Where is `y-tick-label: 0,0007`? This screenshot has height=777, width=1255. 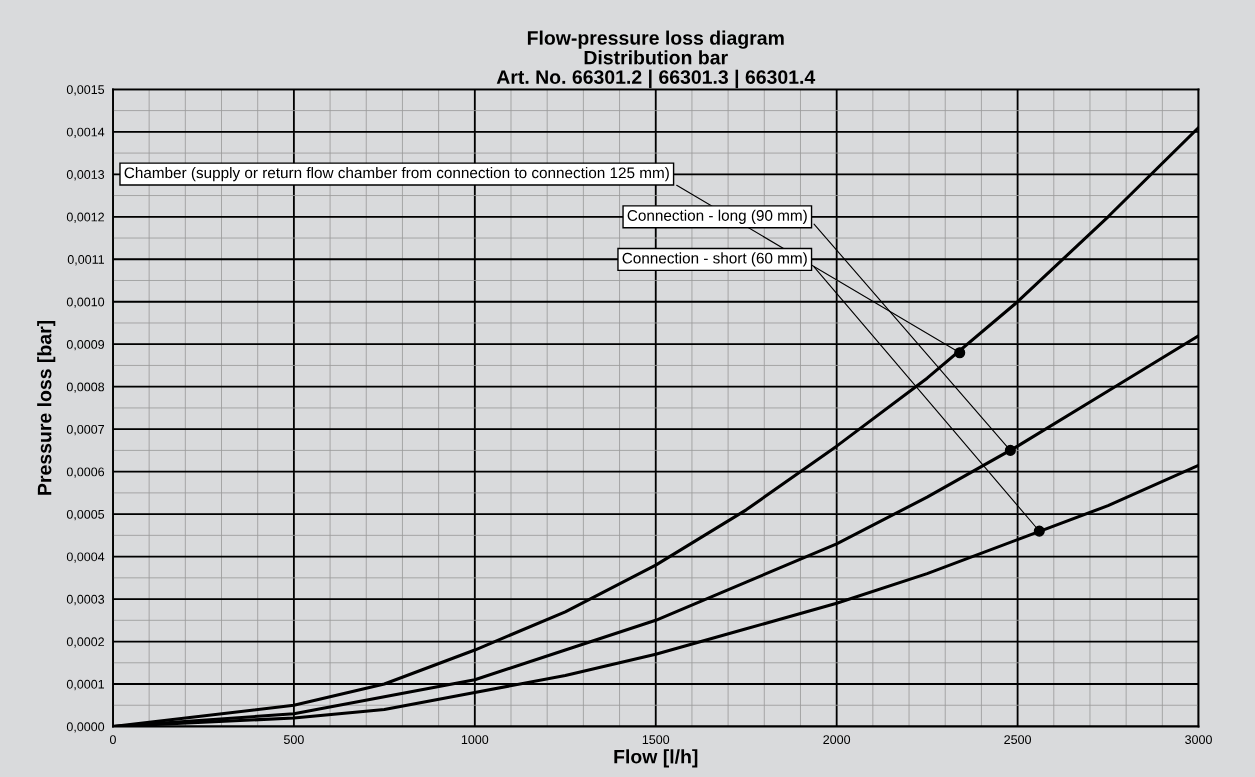 y-tick-label: 0,0007 is located at coordinates (85, 430).